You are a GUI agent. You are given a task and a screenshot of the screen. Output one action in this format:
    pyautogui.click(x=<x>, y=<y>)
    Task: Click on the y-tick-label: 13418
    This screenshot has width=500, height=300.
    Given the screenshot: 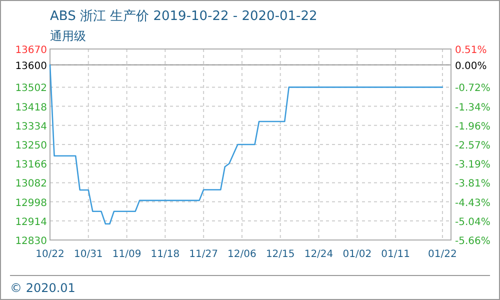 What is the action you would take?
    pyautogui.click(x=31, y=108)
    